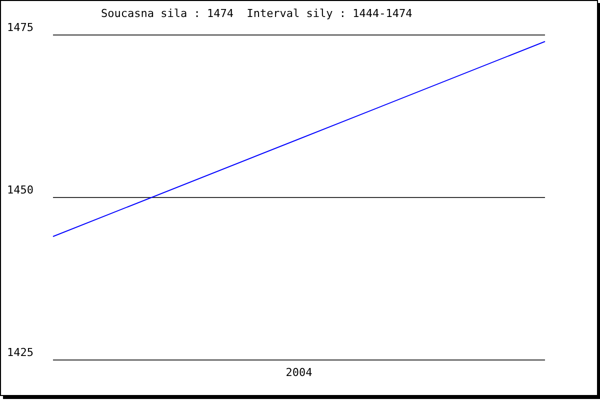  I want to click on x-tick-label: 2004, so click(299, 372).